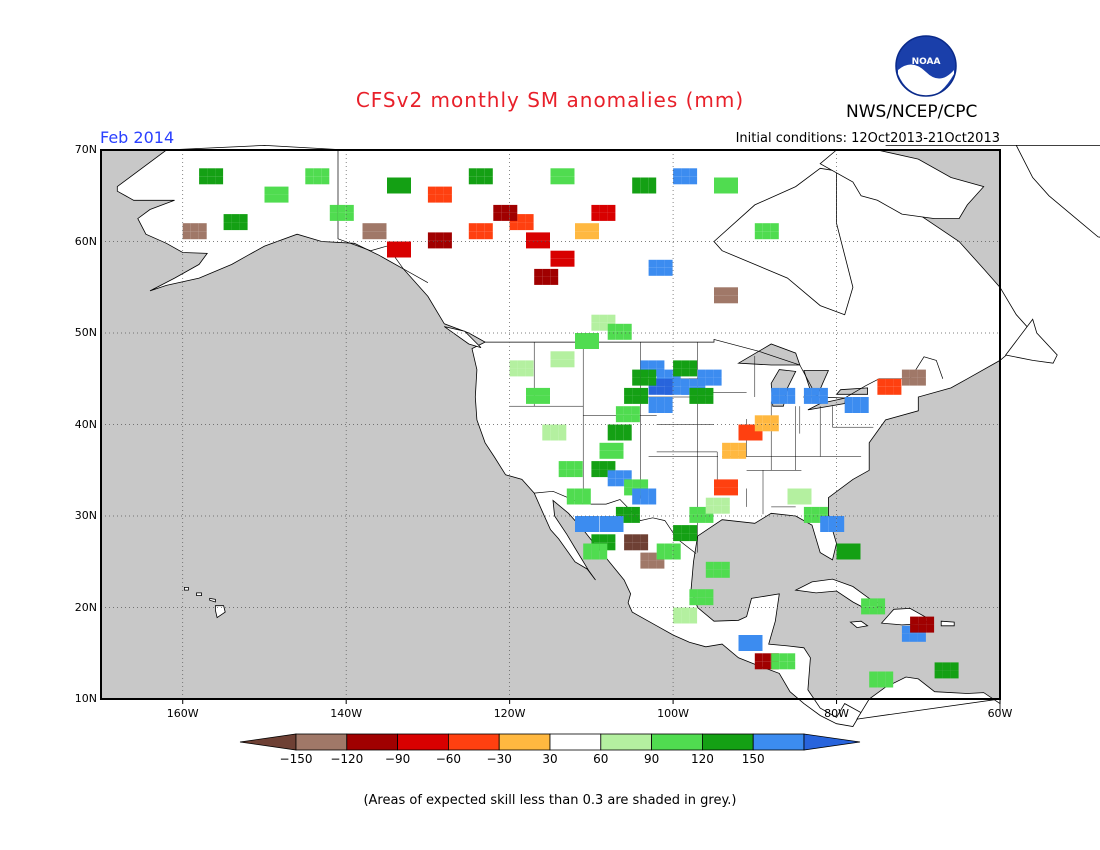 This screenshot has height=850, width=1100. I want to click on longitude-label: 160W, so click(182, 713).